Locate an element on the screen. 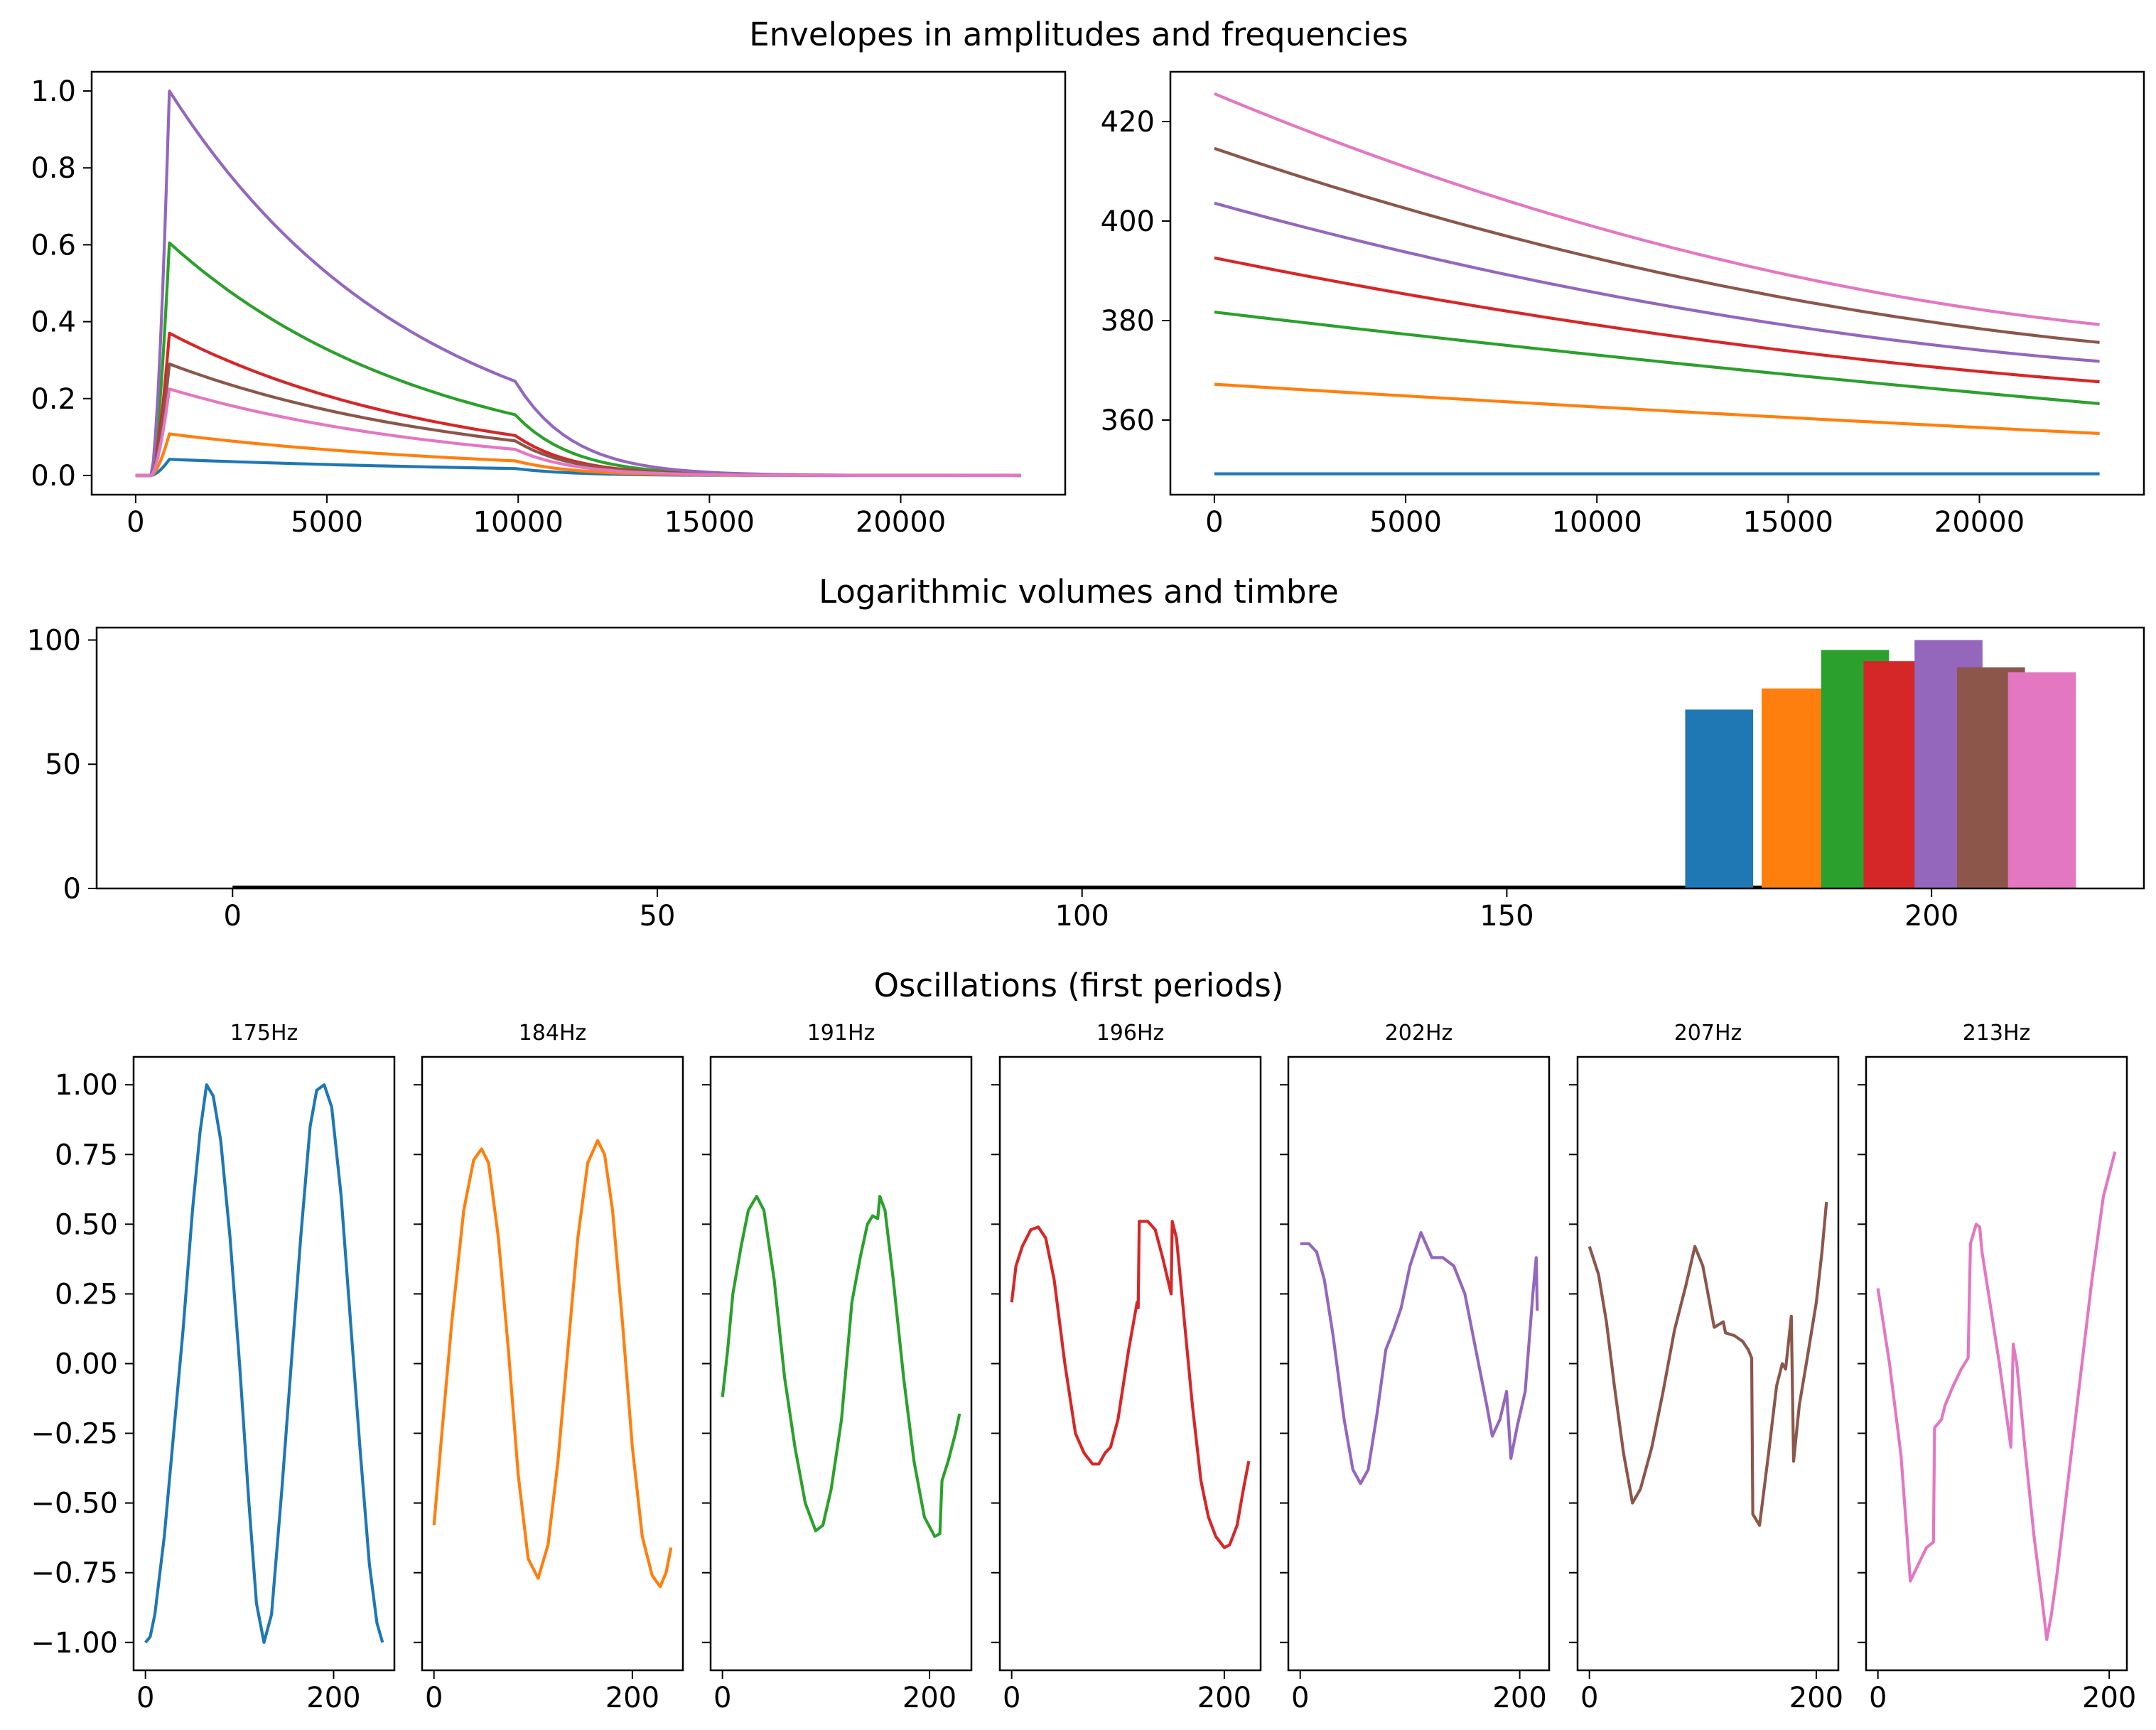 This screenshot has width=2156, height=1730. oscillation-panel-title: 191Hz is located at coordinates (841, 1033).